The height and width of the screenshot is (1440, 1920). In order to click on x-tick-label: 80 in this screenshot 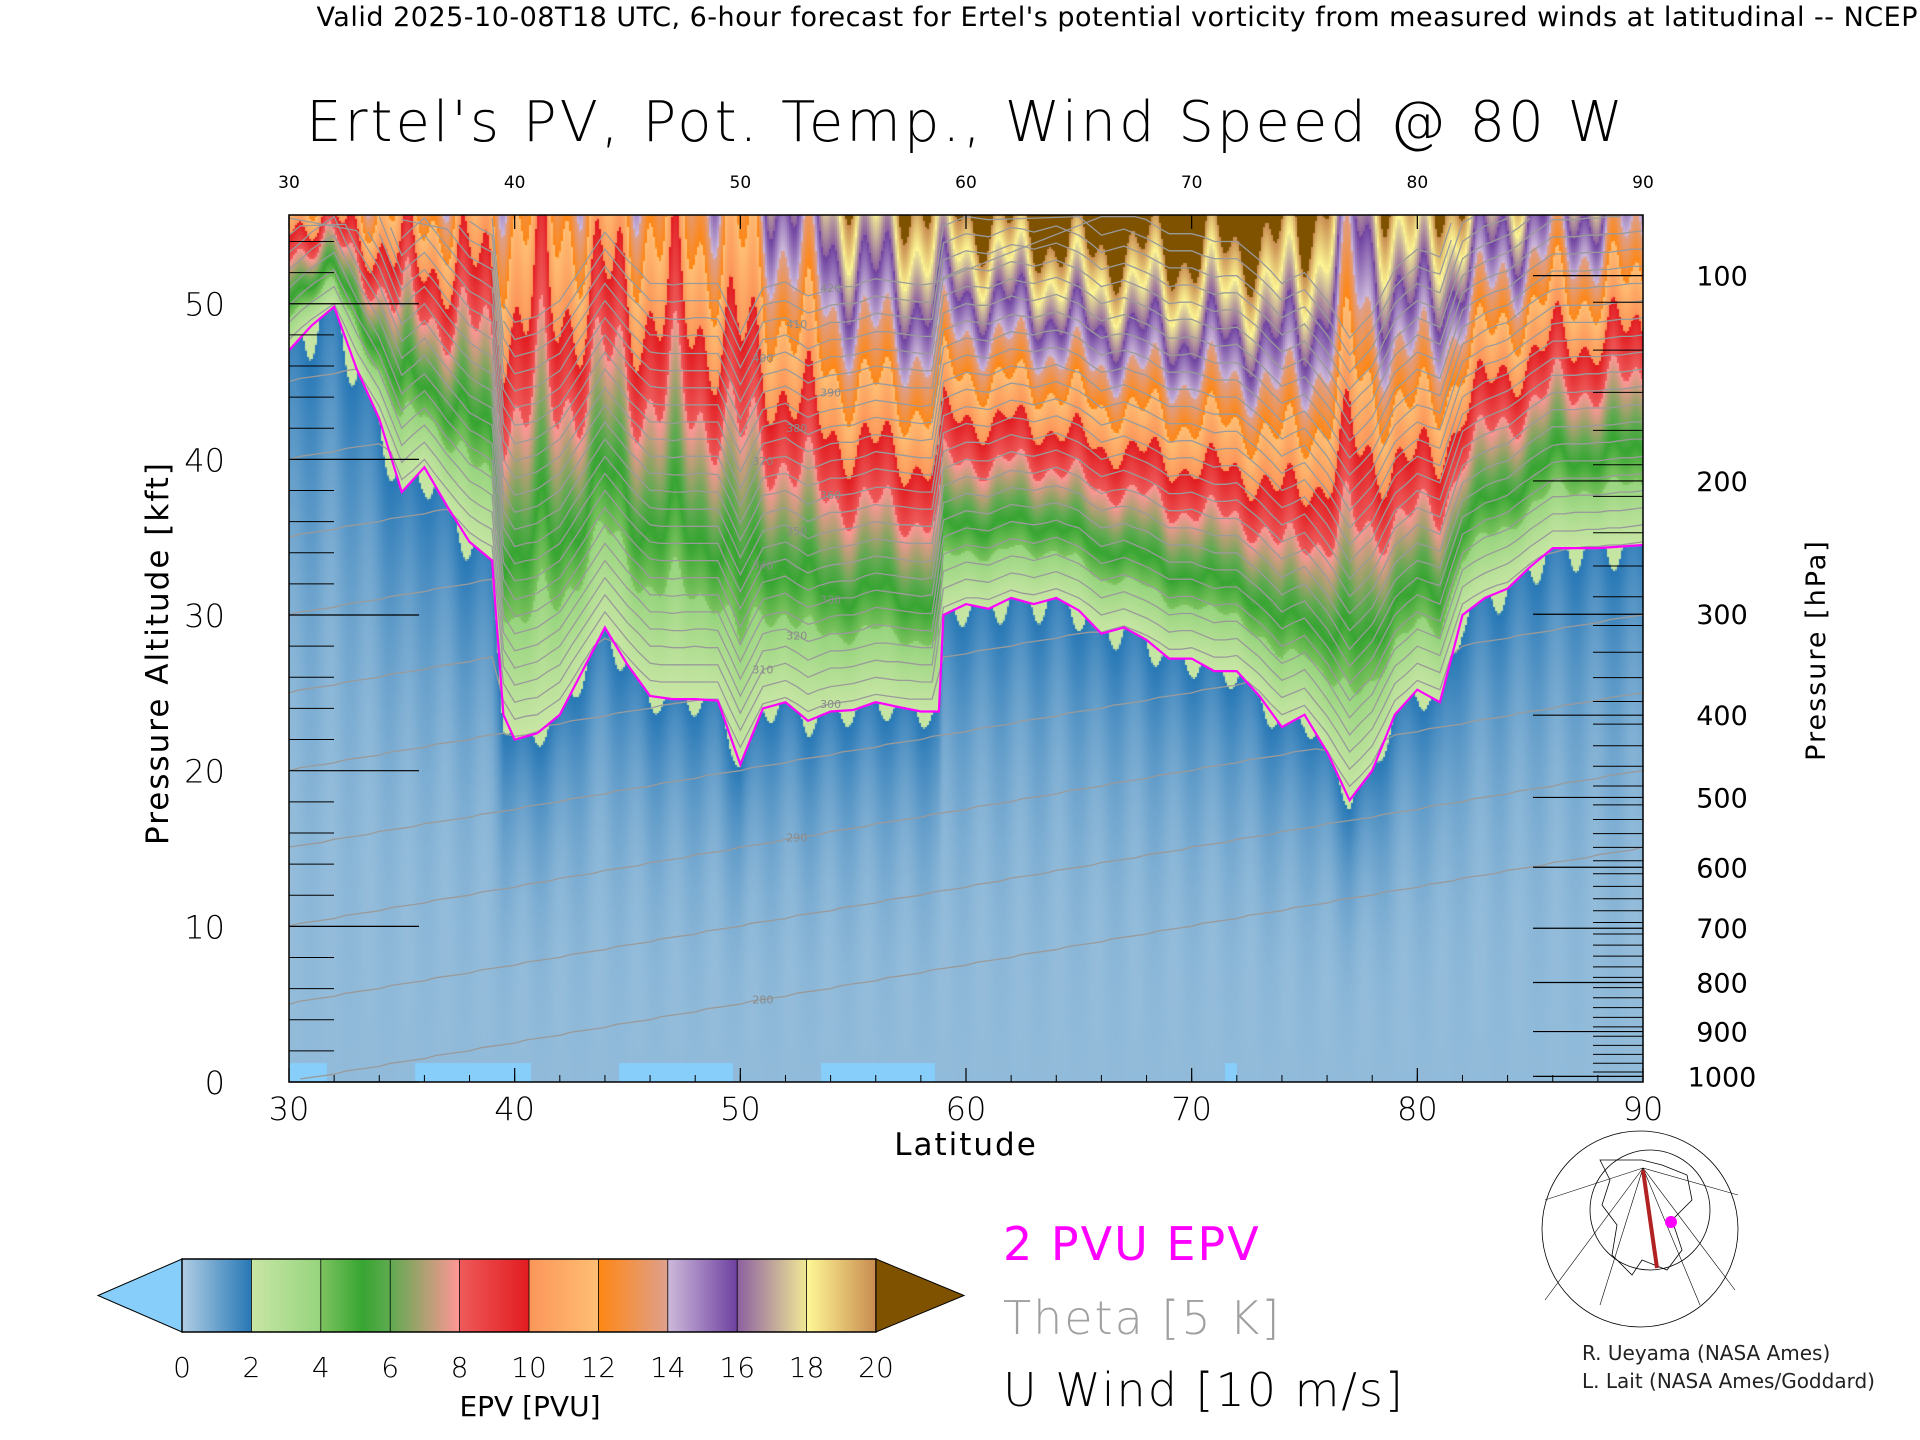, I will do `click(1417, 1109)`.